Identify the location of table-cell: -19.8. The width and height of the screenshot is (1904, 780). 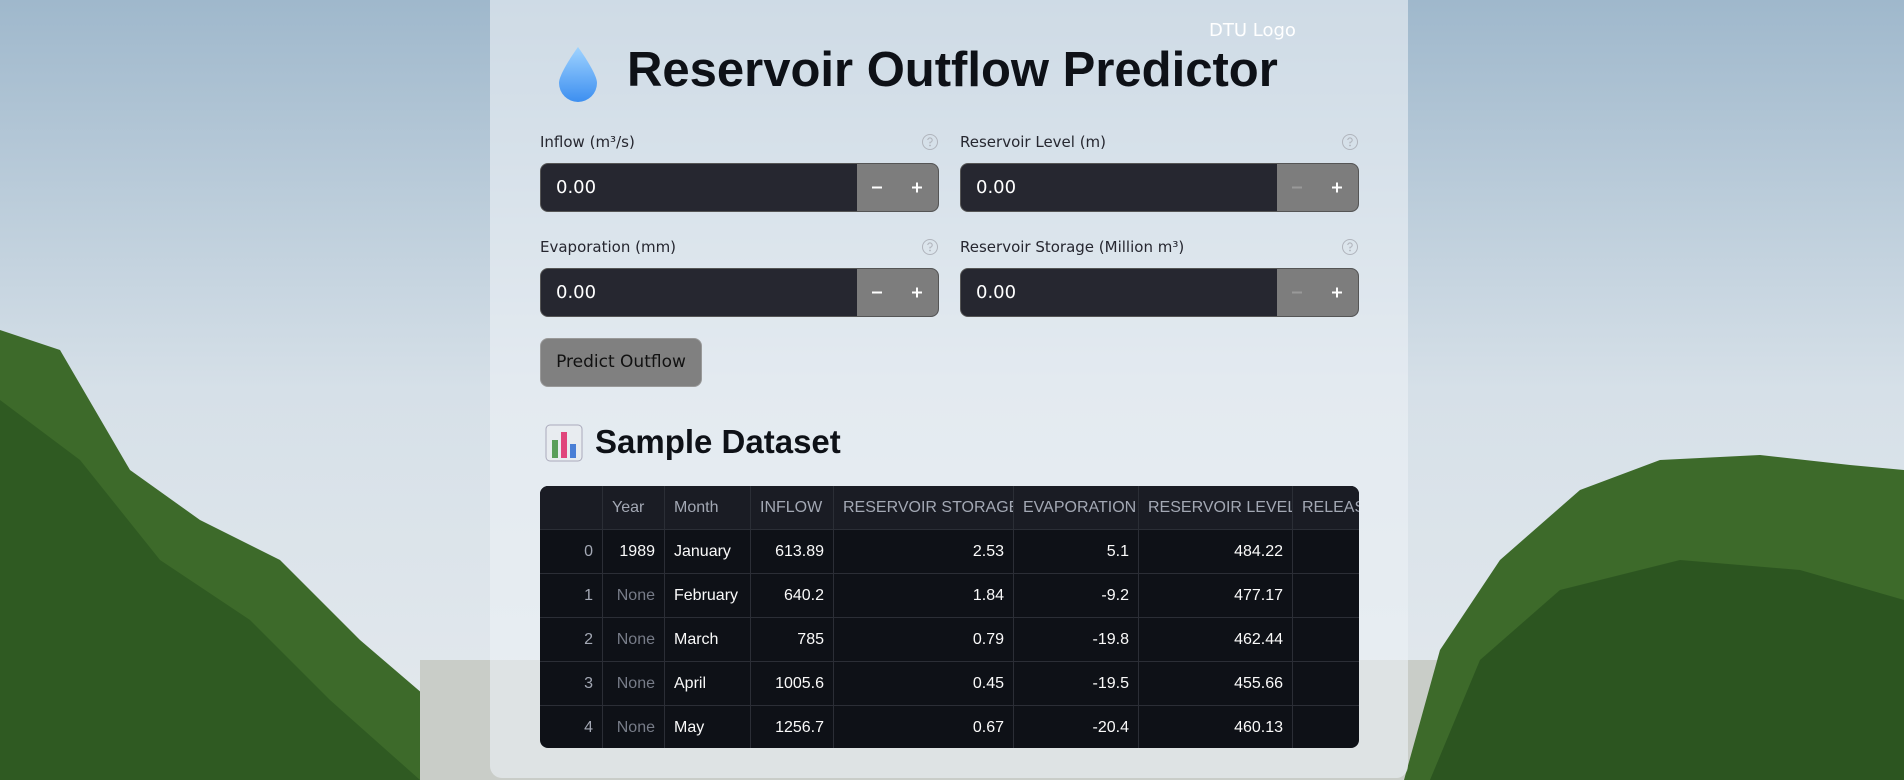
(1076, 640).